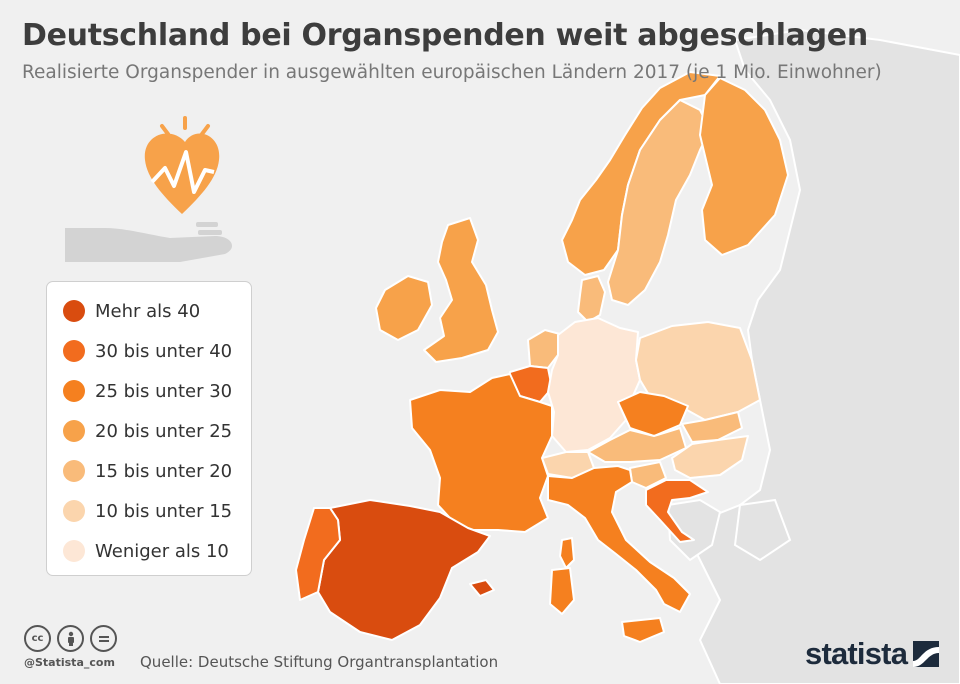 This screenshot has width=960, height=684. Describe the element at coordinates (461, 290) in the screenshot. I see `country-uk` at that location.